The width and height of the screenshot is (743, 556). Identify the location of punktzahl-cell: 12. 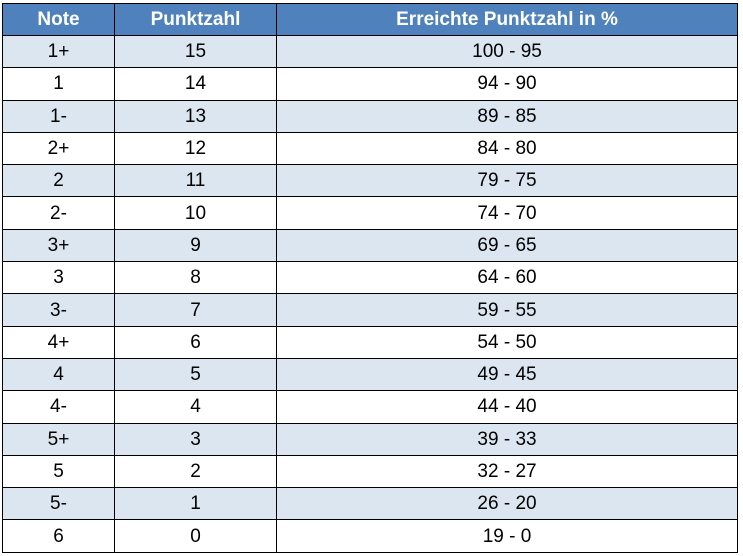
(195, 148).